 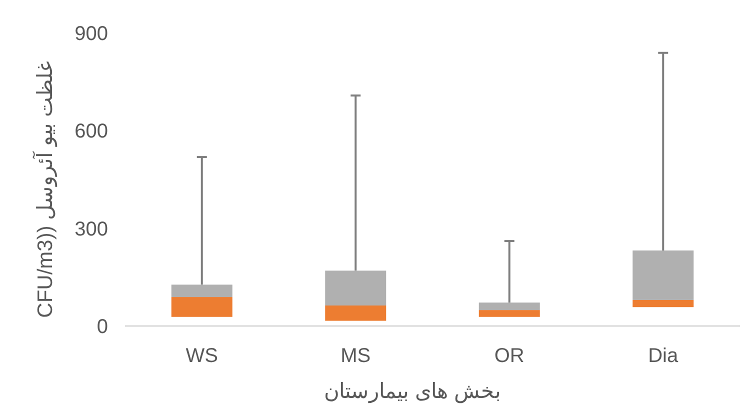 What do you see at coordinates (202, 356) in the screenshot?
I see `x-tick-label: WS` at bounding box center [202, 356].